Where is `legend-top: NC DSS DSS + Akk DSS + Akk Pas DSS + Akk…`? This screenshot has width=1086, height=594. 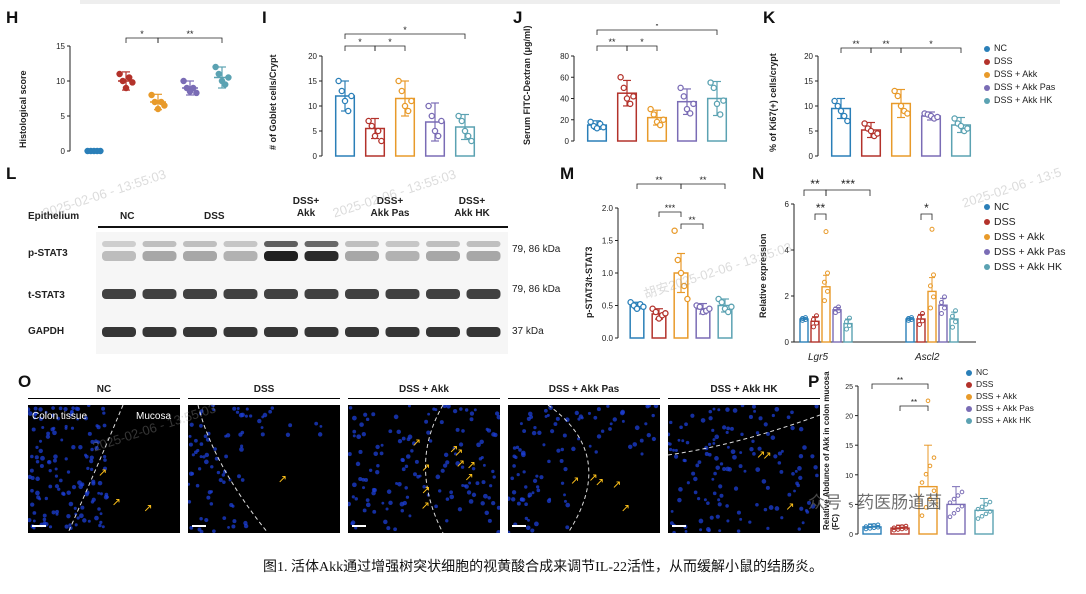 legend-top: NC DSS DSS + Akk DSS + Akk Pas DSS + Akk… is located at coordinates (1019, 74).